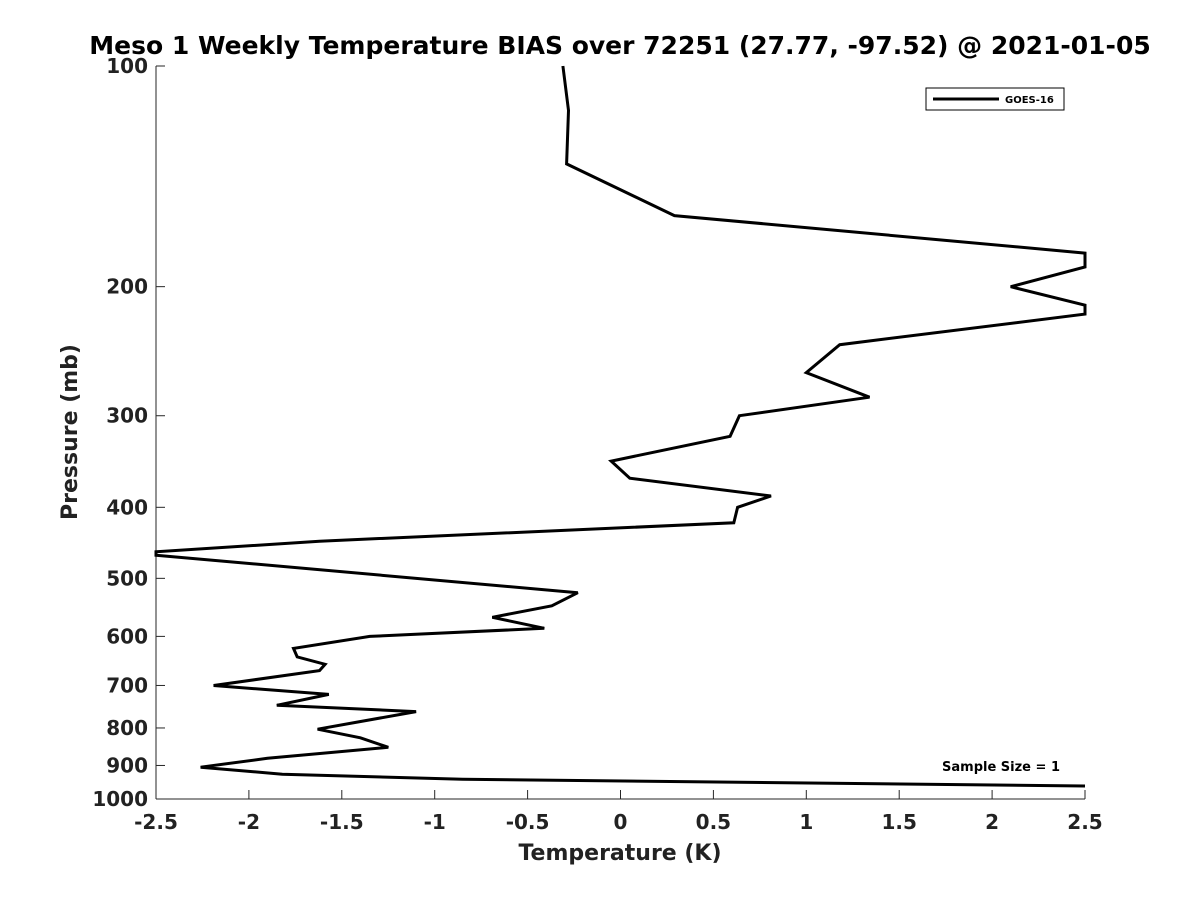  I want to click on sample-size-annotation: Sample Size = 1, so click(1001, 767).